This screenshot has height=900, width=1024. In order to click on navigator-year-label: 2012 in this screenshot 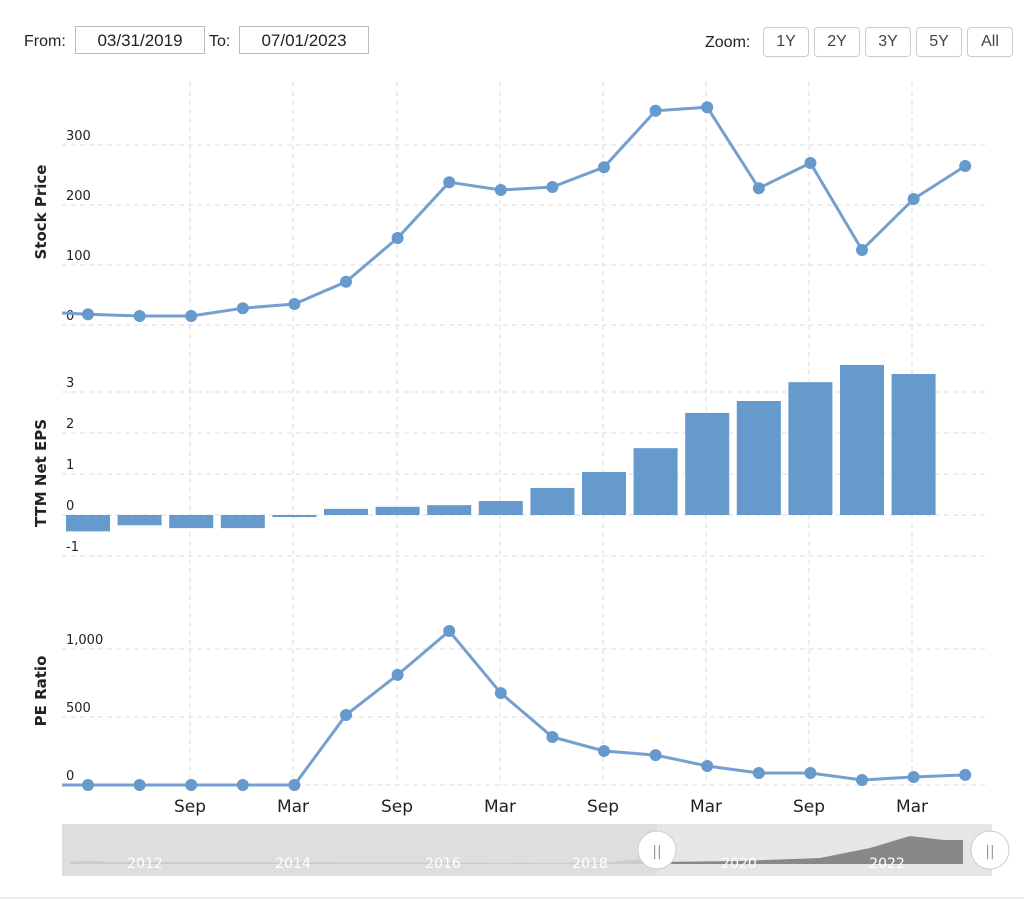, I will do `click(145, 864)`.